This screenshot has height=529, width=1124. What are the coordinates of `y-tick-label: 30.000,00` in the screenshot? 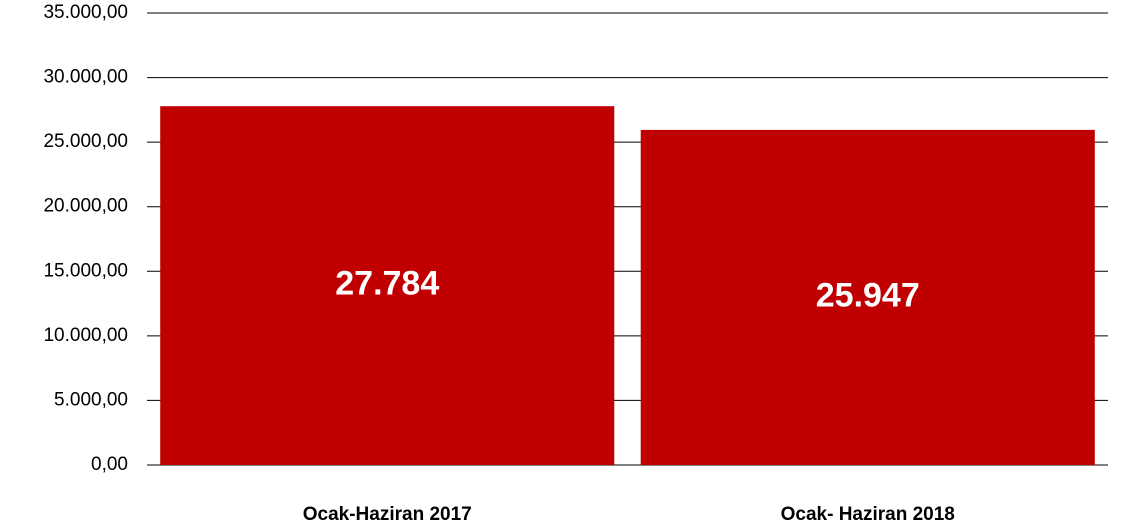 It's located at (85, 77).